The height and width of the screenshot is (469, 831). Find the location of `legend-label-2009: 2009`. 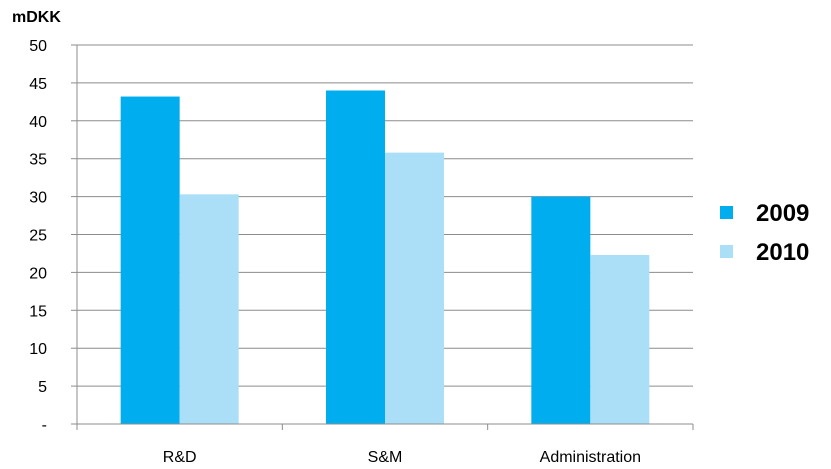

legend-label-2009: 2009 is located at coordinates (782, 213).